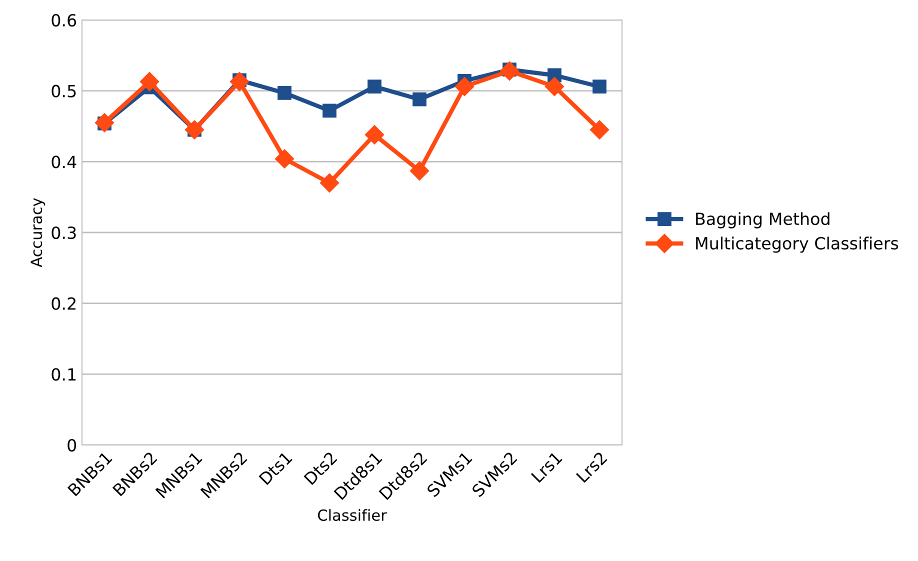 This screenshot has width=918, height=561. What do you see at coordinates (64, 20) in the screenshot?
I see `y-tick-label: 0.6` at bounding box center [64, 20].